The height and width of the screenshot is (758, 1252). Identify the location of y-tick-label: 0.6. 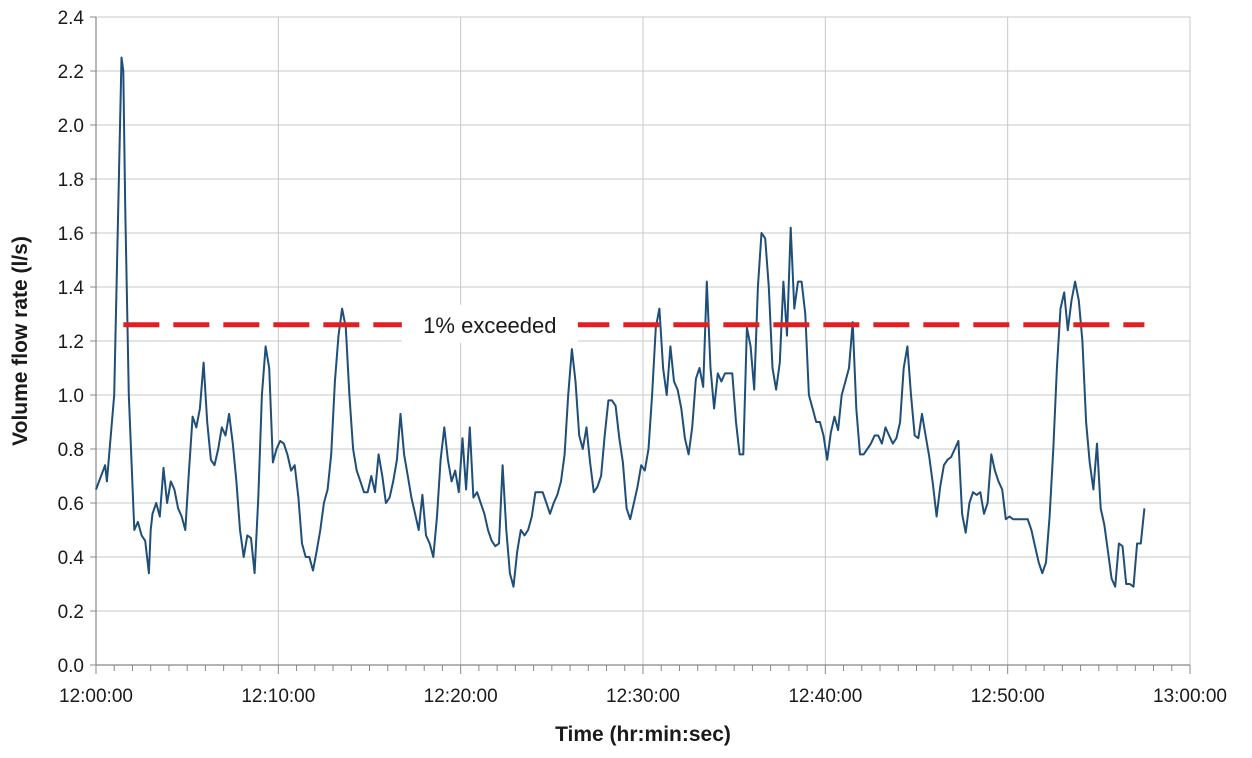
(71, 504).